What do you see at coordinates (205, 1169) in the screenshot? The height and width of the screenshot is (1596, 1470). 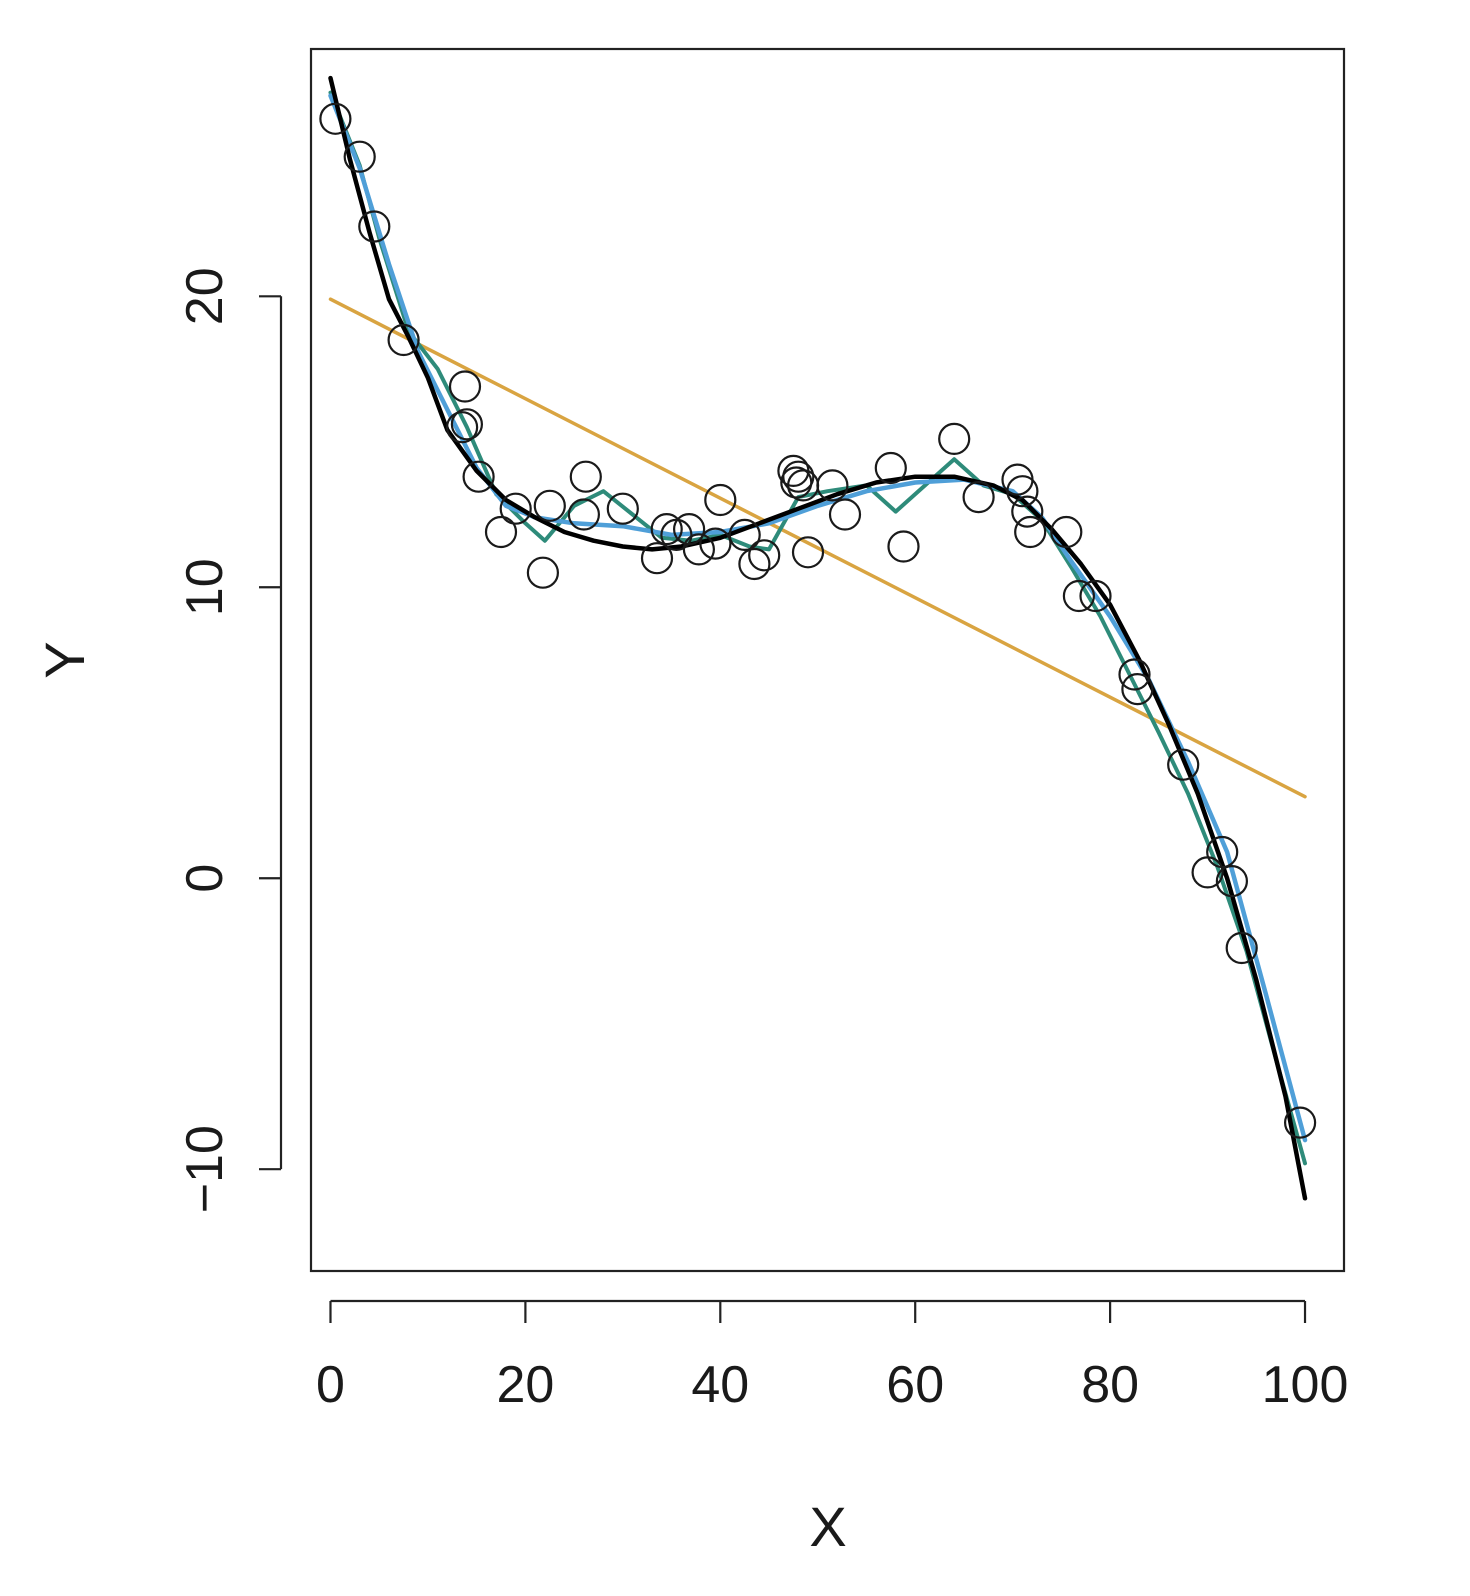 I see `y-tick-label: −10` at bounding box center [205, 1169].